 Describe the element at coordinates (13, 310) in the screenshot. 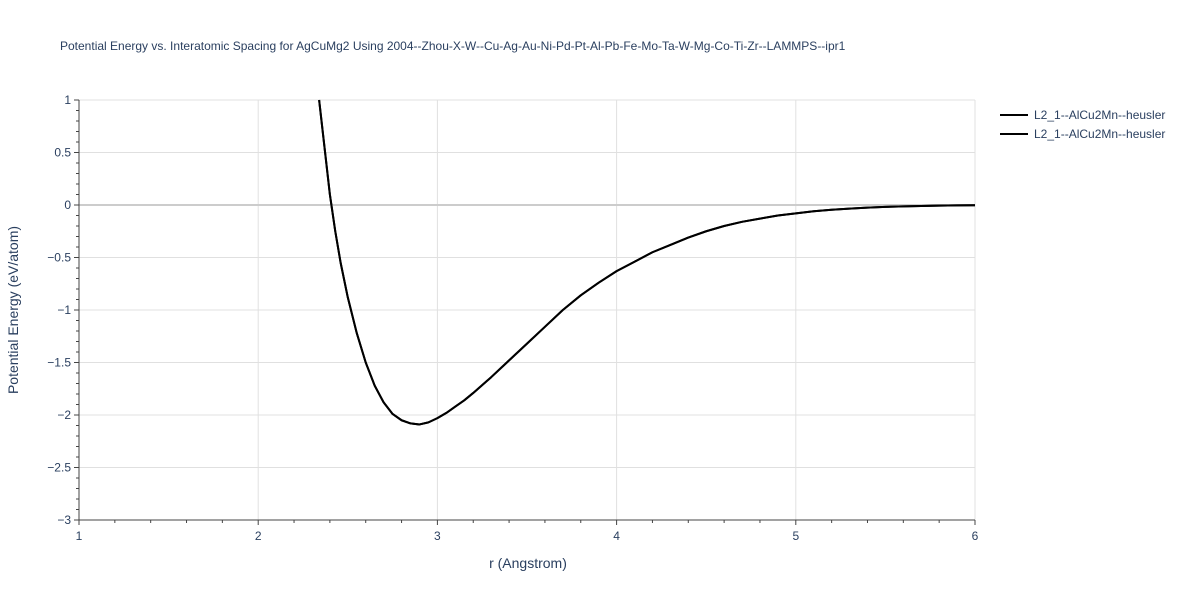

I see `y-axis-title: Potential Energy (eV/atom)` at that location.